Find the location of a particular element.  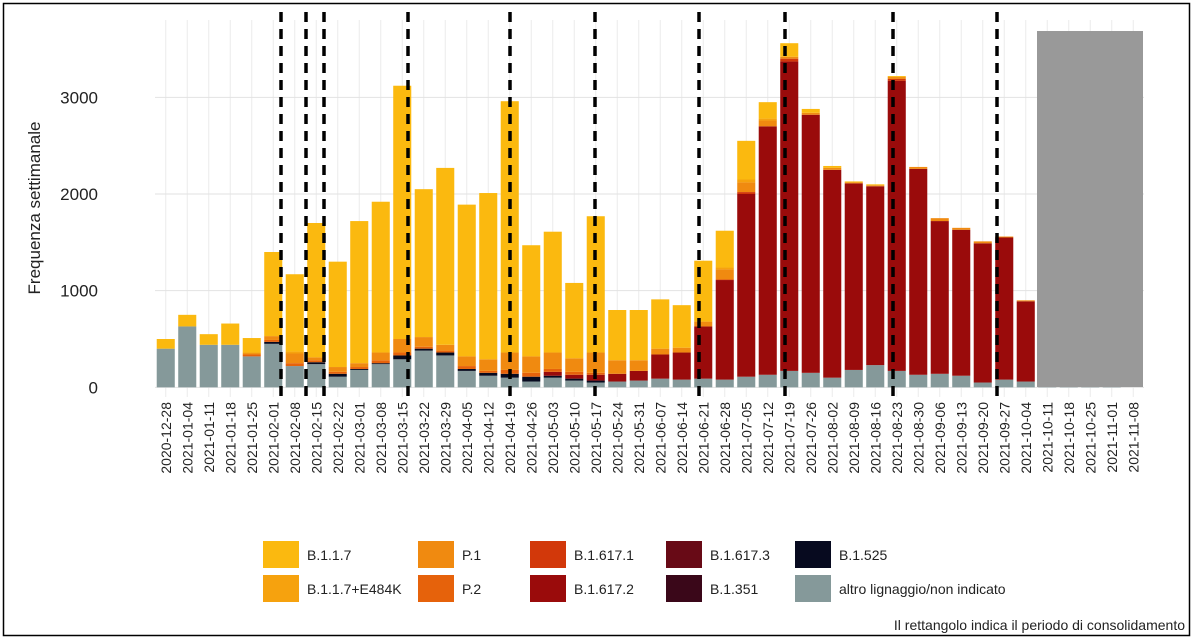

x-tick-label: 2021-11-01 is located at coordinates (1112, 437).